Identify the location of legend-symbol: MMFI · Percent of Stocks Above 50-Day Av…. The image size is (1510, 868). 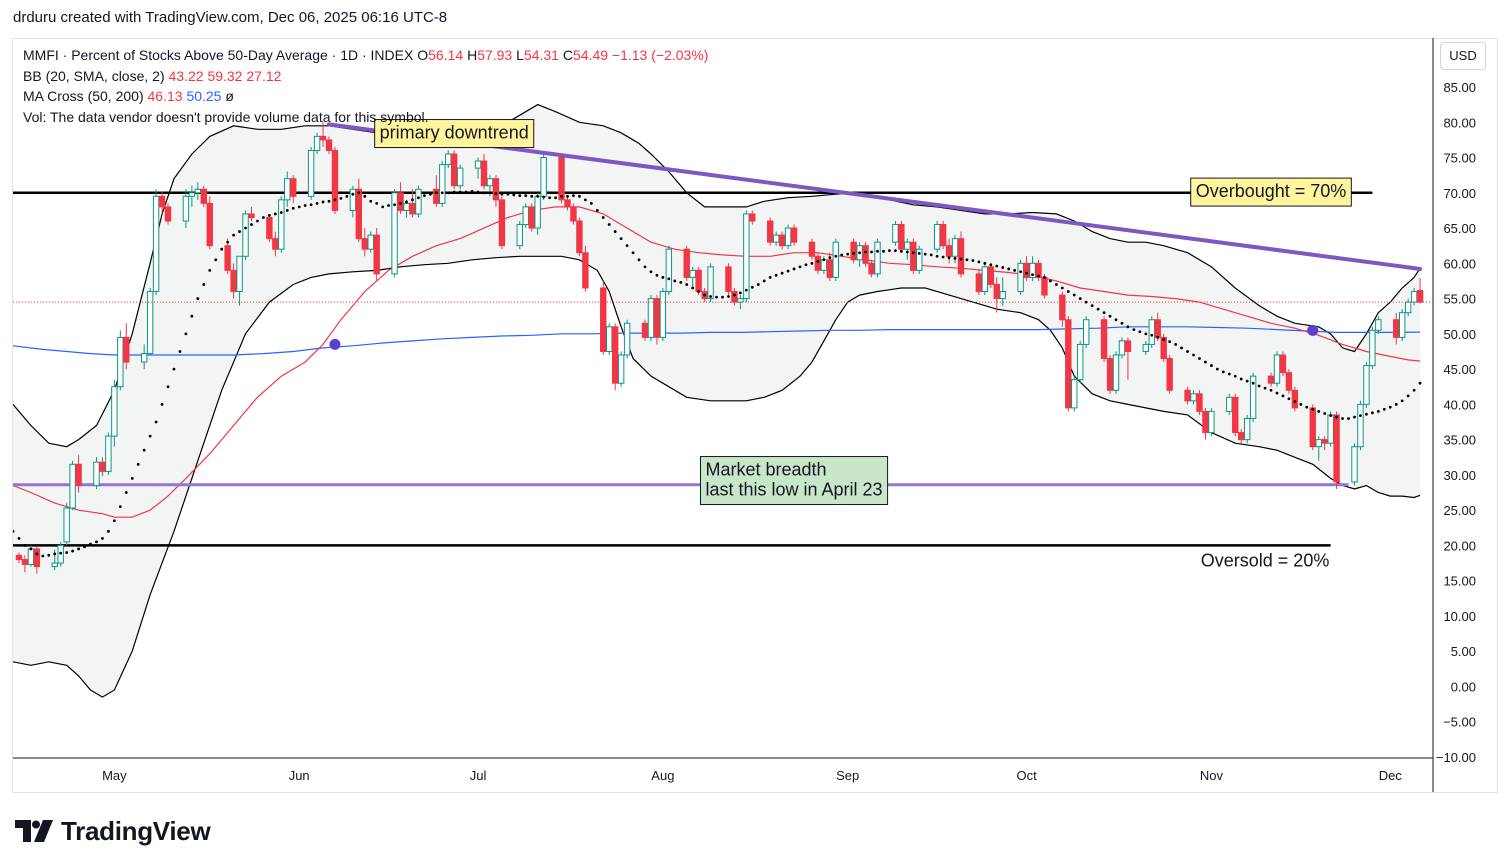
(218, 55).